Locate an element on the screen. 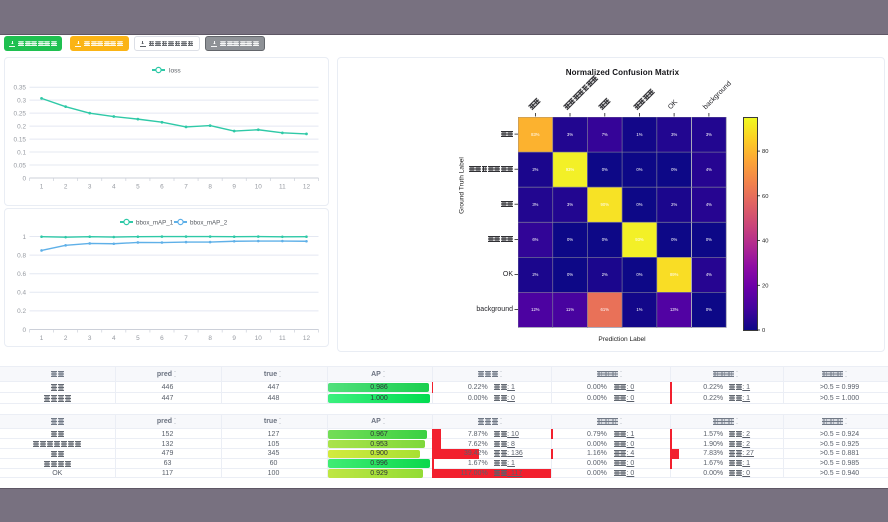 The image size is (888, 522). svg-text: 0.1 is located at coordinates (21, 152).